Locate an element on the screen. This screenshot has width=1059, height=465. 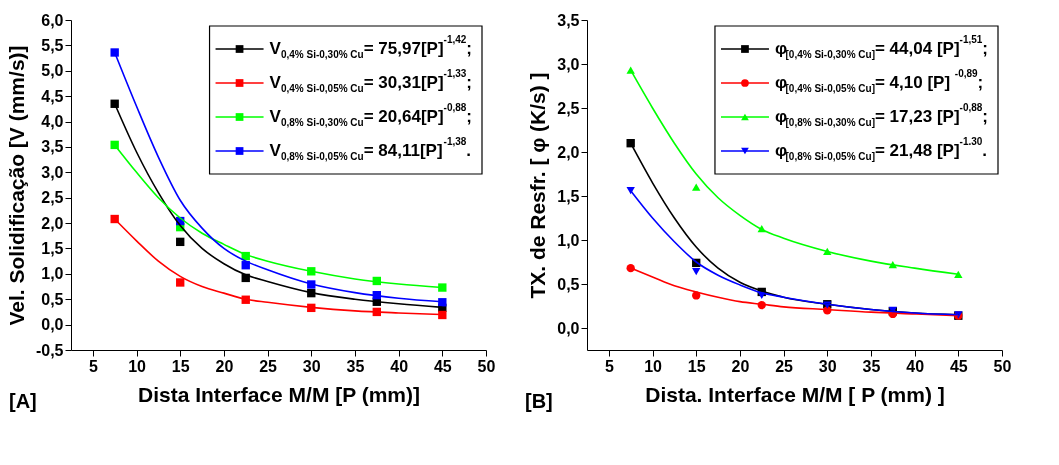
y-tick-label: 4,5 is located at coordinates (52, 96).